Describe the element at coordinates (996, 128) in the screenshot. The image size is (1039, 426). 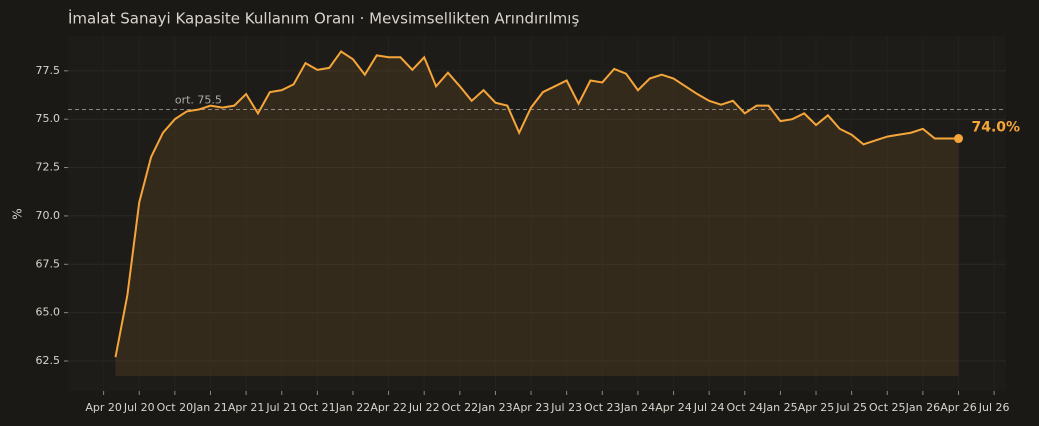
I see `end-label: 74.0%` at that location.